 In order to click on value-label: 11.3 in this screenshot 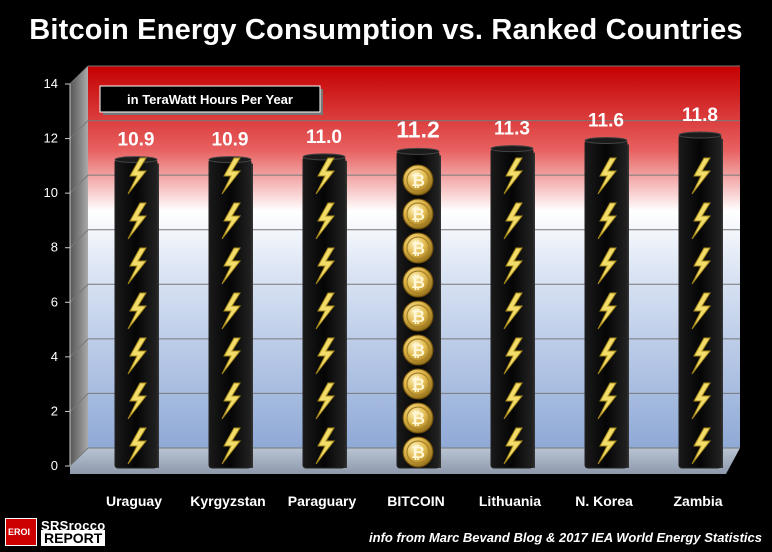, I will do `click(512, 129)`.